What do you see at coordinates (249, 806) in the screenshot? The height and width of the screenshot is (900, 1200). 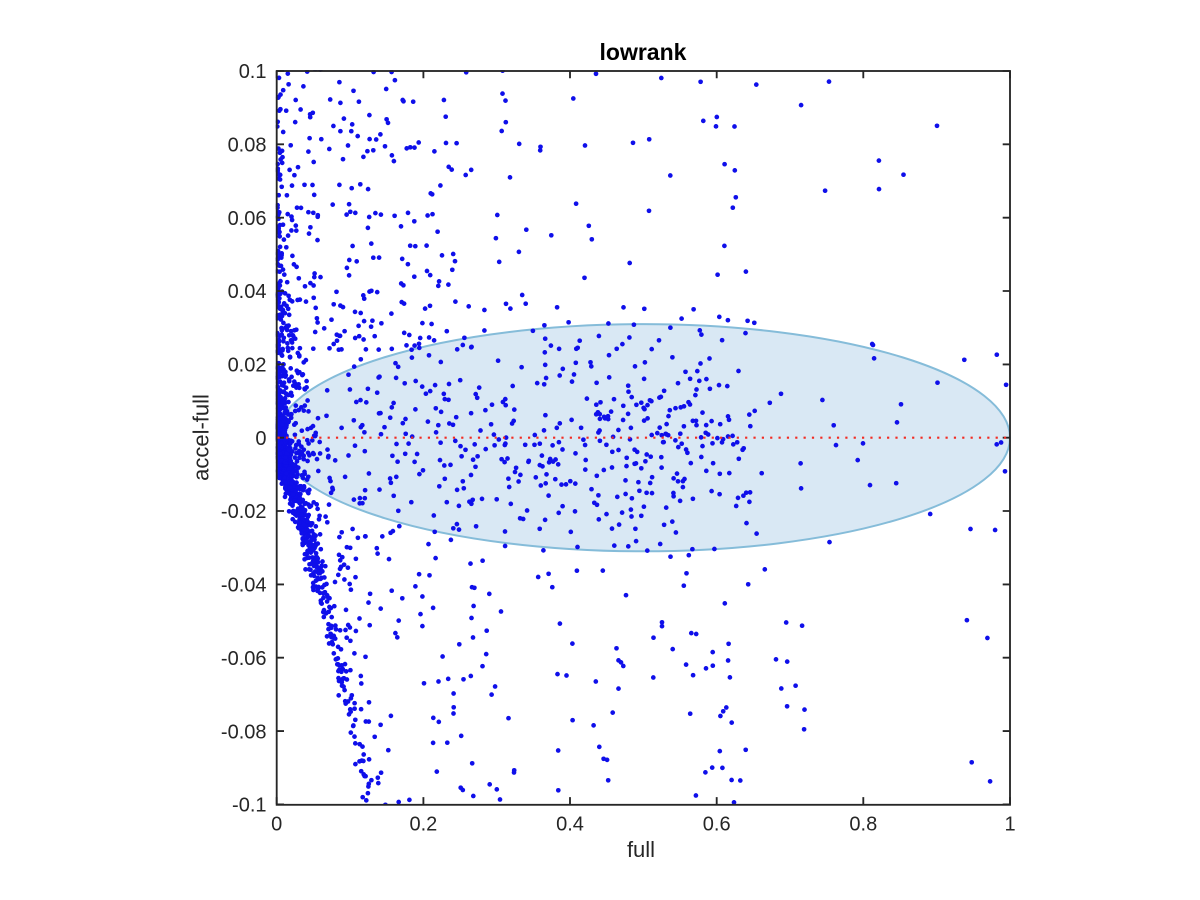 I see `svg-text: -0.1` at bounding box center [249, 806].